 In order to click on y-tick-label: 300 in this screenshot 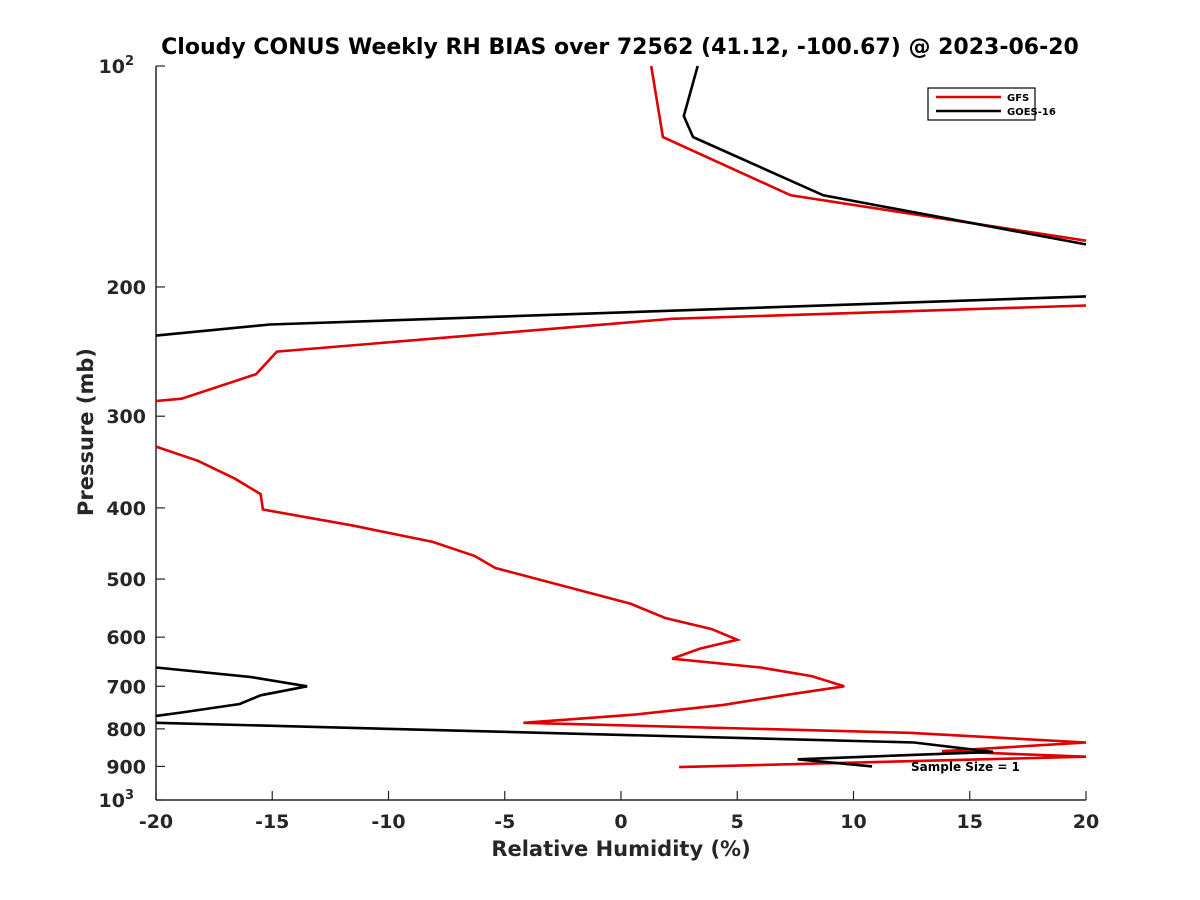, I will do `click(126, 417)`.